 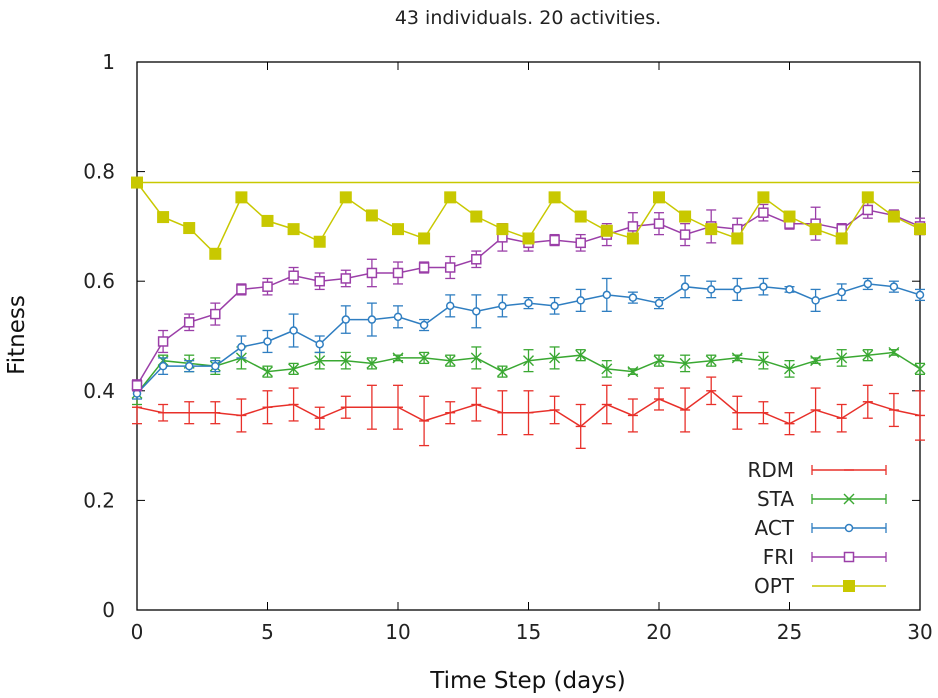 What do you see at coordinates (528, 18) in the screenshot?
I see `chart-title: 43 individuals. 20 activities.` at bounding box center [528, 18].